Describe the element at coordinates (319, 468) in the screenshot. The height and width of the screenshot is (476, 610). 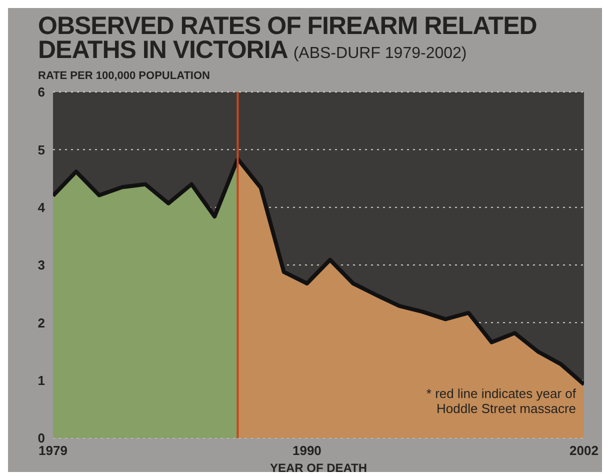
I see `x-axis-title: YEAR OF DEATH` at that location.